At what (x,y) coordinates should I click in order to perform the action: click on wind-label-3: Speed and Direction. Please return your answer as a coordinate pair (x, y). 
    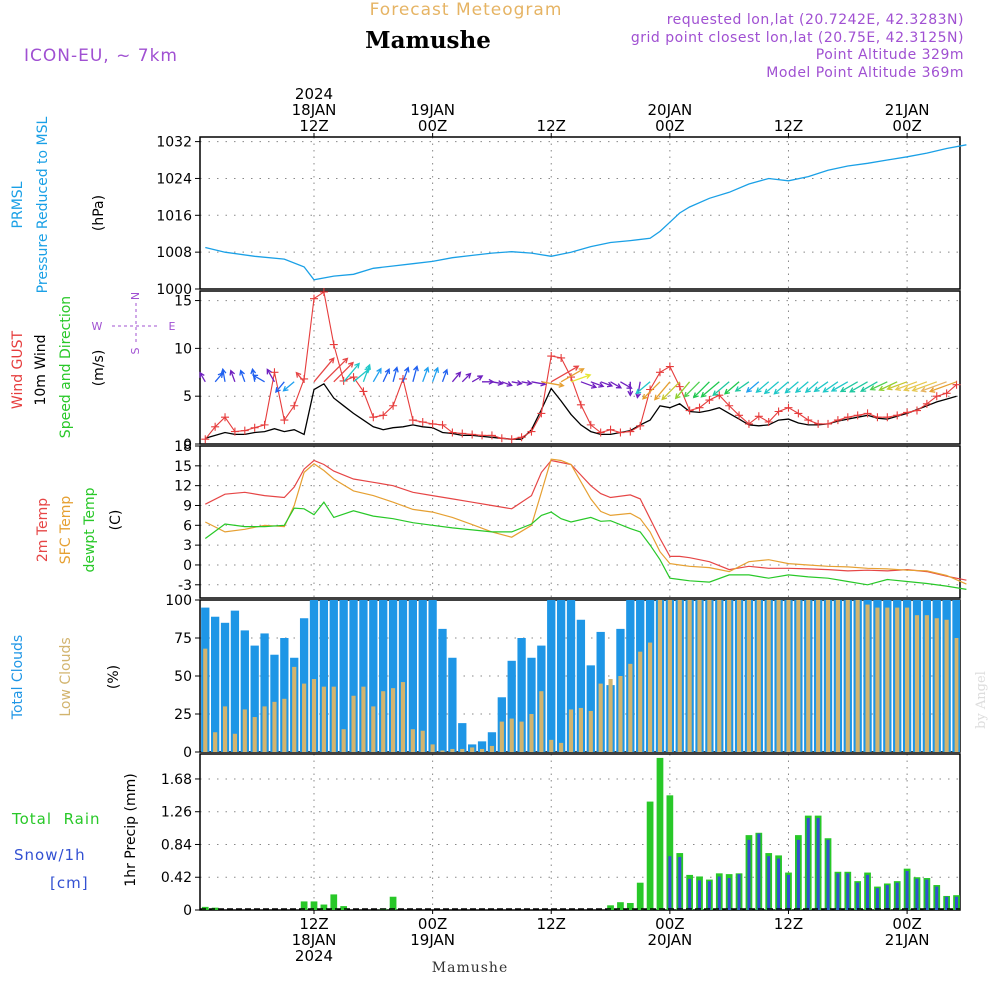
    Looking at the image, I should click on (66, 367).